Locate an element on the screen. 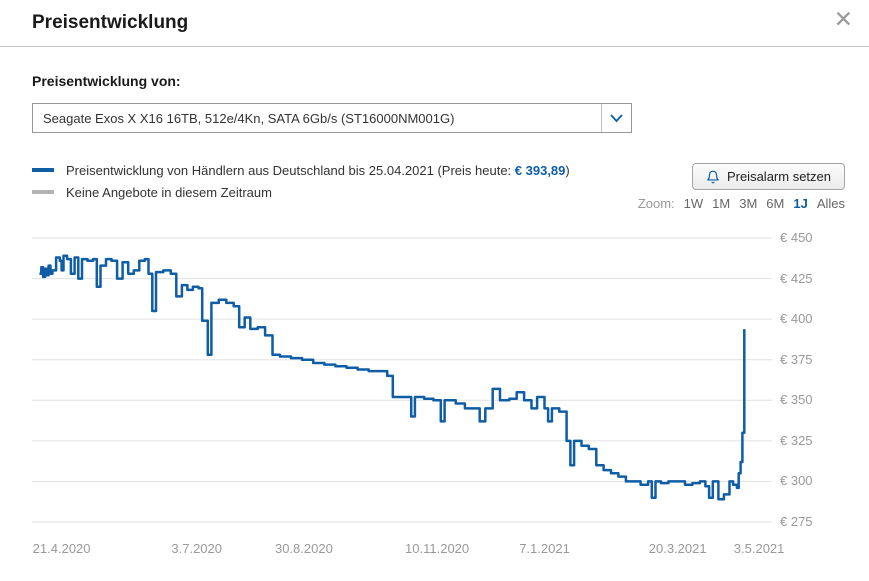 This screenshot has height=581, width=869. product-select-label: Preisentwicklung von: is located at coordinates (106, 81).